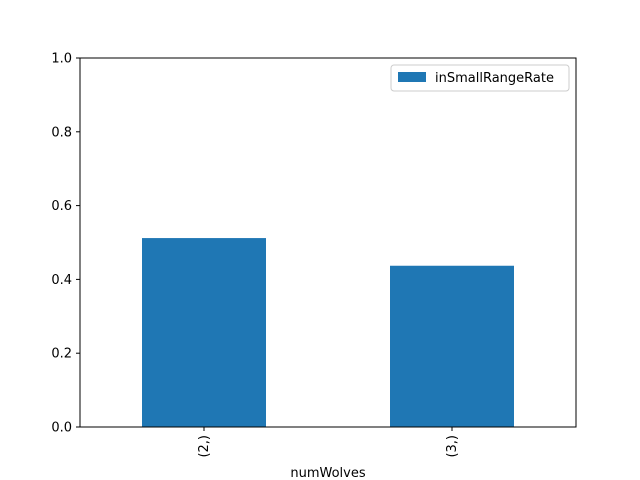  What do you see at coordinates (328, 442) in the screenshot?
I see `x-axis: (2,) (3,)` at bounding box center [328, 442].